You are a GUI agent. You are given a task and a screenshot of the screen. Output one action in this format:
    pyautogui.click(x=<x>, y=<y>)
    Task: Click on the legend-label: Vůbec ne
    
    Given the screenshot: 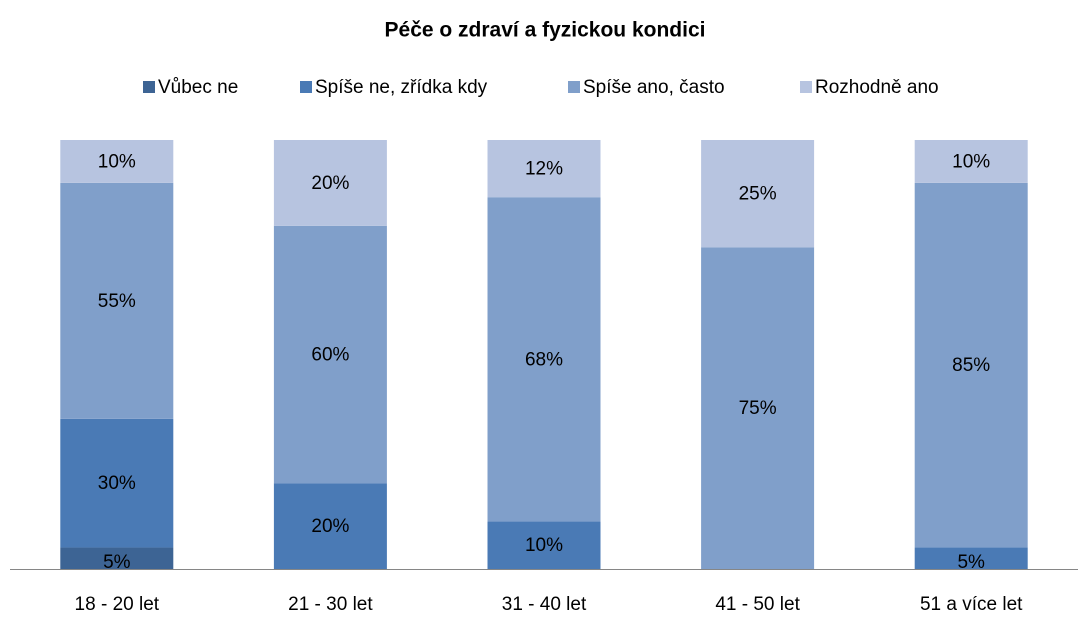 What is the action you would take?
    pyautogui.click(x=198, y=87)
    